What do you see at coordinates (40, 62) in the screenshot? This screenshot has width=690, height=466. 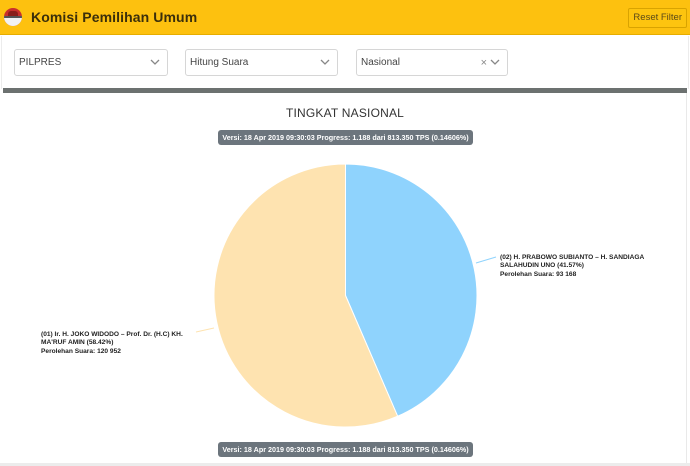 I see `election-type-value: PILPRES` at bounding box center [40, 62].